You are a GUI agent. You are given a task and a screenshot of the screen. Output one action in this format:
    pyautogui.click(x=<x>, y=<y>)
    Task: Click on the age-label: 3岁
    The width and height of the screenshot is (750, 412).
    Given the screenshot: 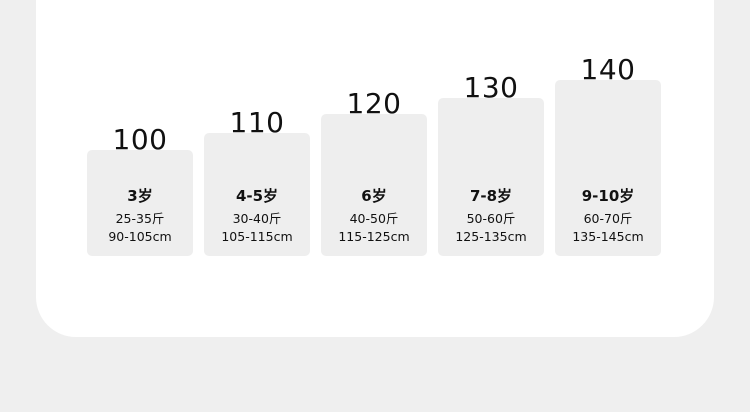 What is the action you would take?
    pyautogui.click(x=140, y=196)
    